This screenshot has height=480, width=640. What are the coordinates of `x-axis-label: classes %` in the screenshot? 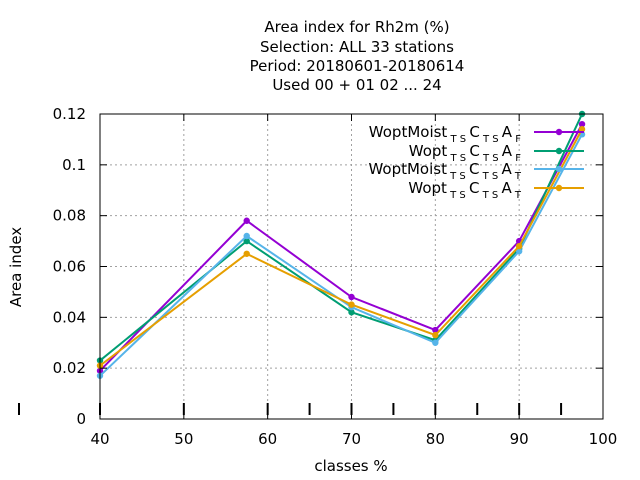 It's located at (350, 466).